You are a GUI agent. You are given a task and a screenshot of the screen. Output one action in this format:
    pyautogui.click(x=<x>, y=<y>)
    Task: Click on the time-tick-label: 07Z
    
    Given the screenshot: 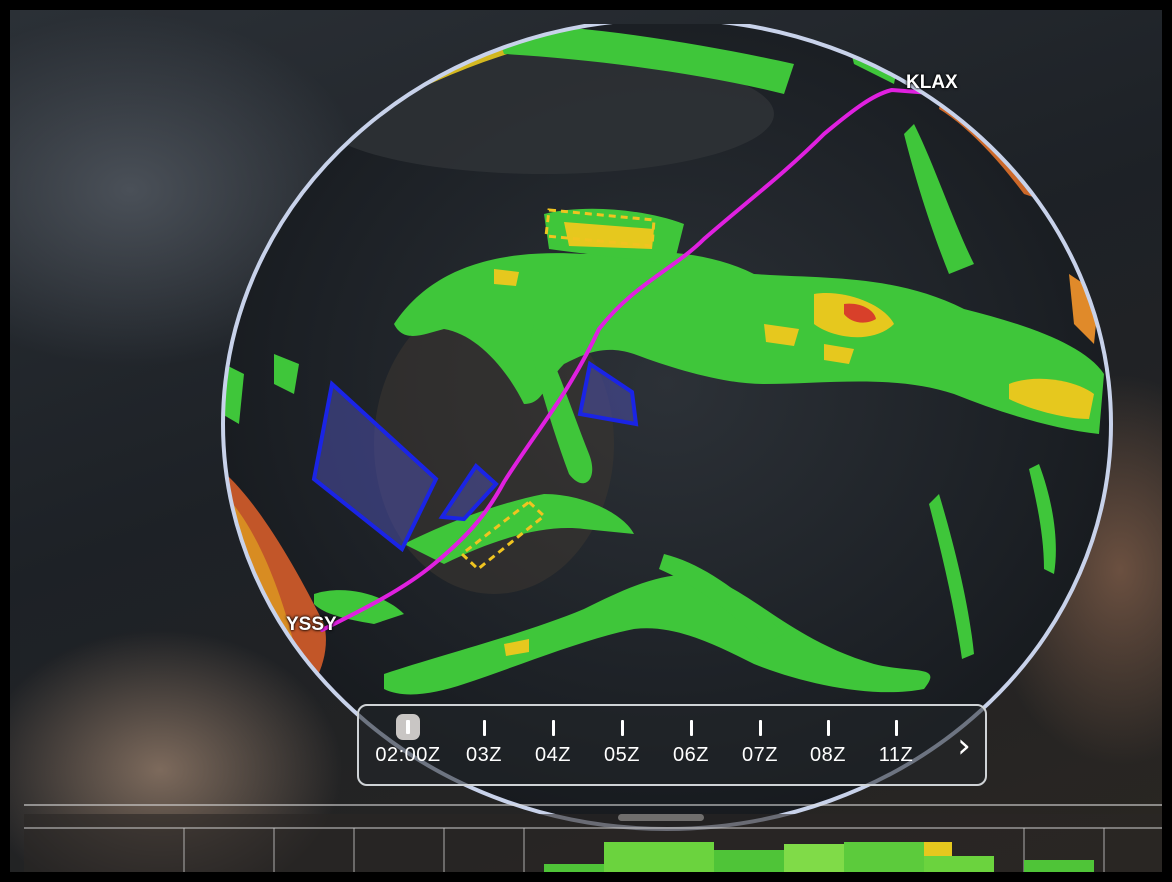 What is the action you would take?
    pyautogui.click(x=760, y=755)
    